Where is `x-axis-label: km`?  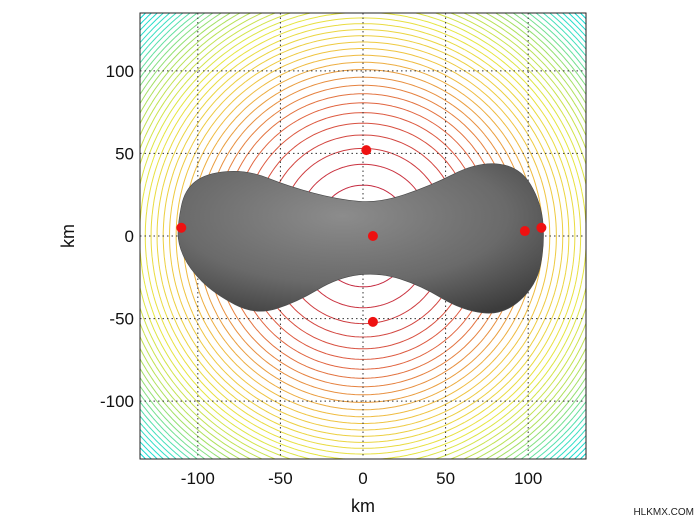 x-axis-label: km is located at coordinates (363, 506).